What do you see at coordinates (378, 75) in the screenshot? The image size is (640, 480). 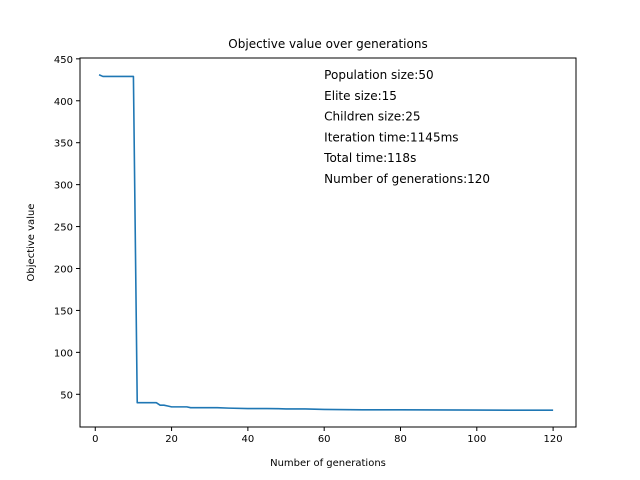 I see `annotation-text: Population size:50` at bounding box center [378, 75].